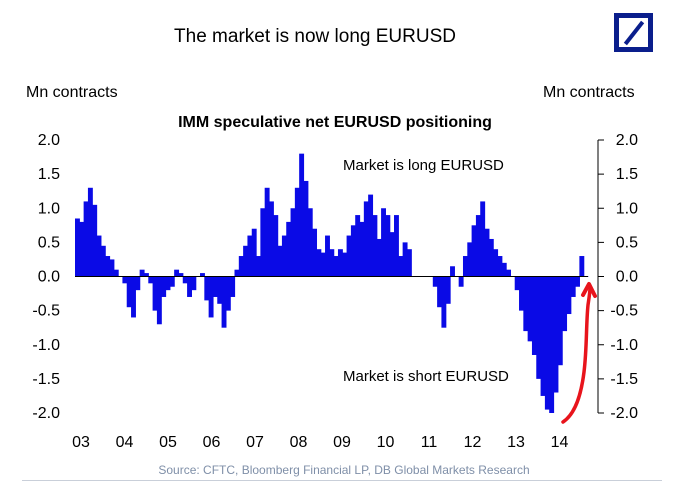 The width and height of the screenshot is (688, 487). I want to click on footer-rule, so click(342, 480).